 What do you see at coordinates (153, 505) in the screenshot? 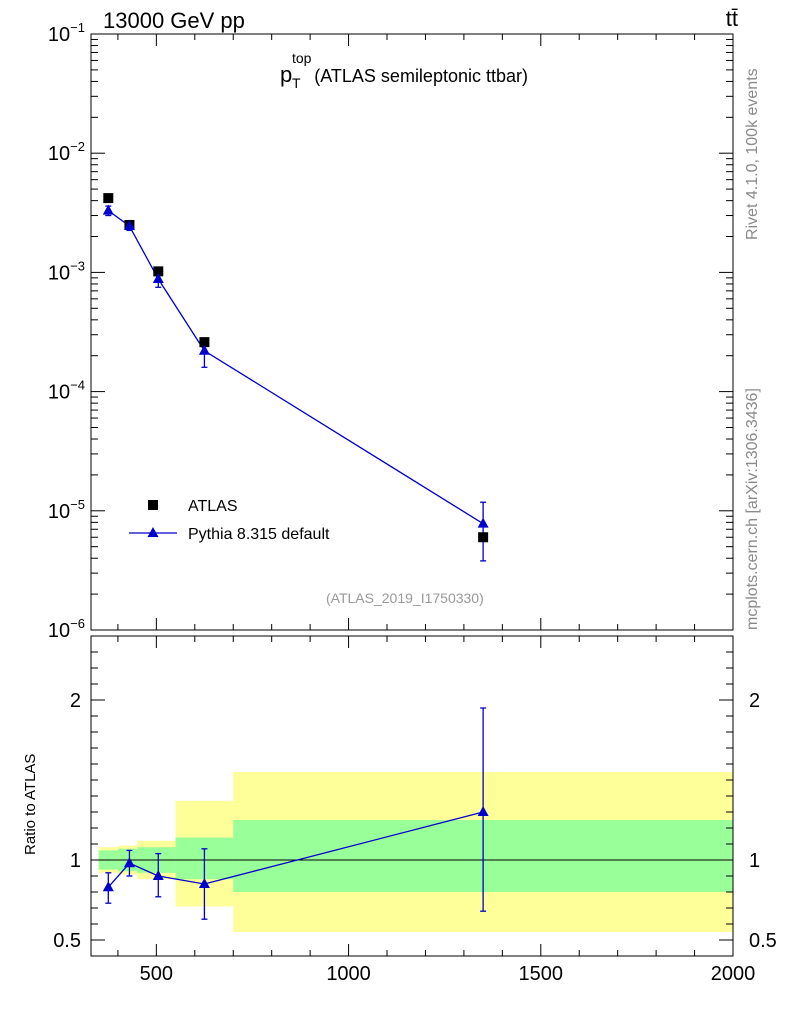
I see `legend-atlas-marker` at bounding box center [153, 505].